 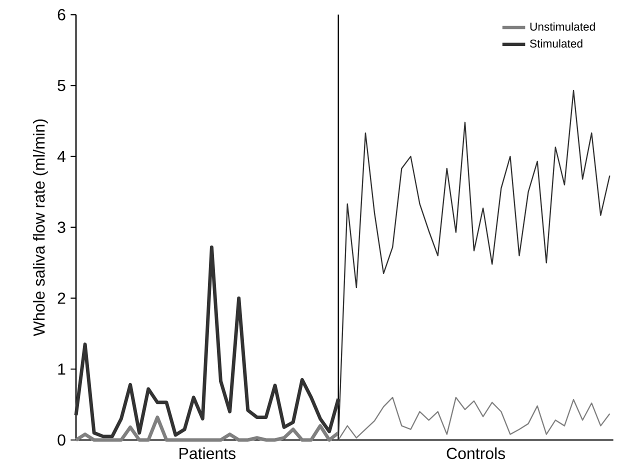 I want to click on legend-label: Stimulated, so click(x=556, y=43).